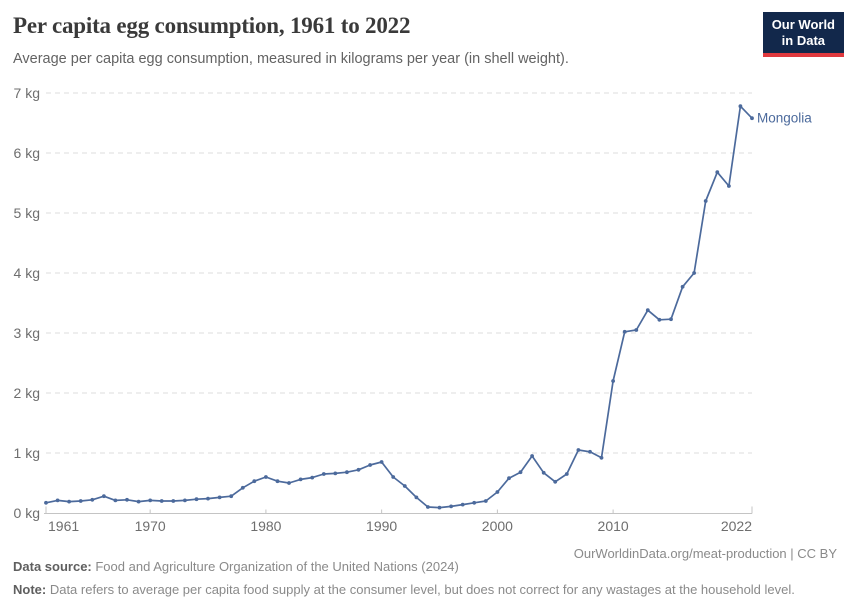 The width and height of the screenshot is (850, 600). What do you see at coordinates (497, 526) in the screenshot?
I see `x-axis-label: 2000` at bounding box center [497, 526].